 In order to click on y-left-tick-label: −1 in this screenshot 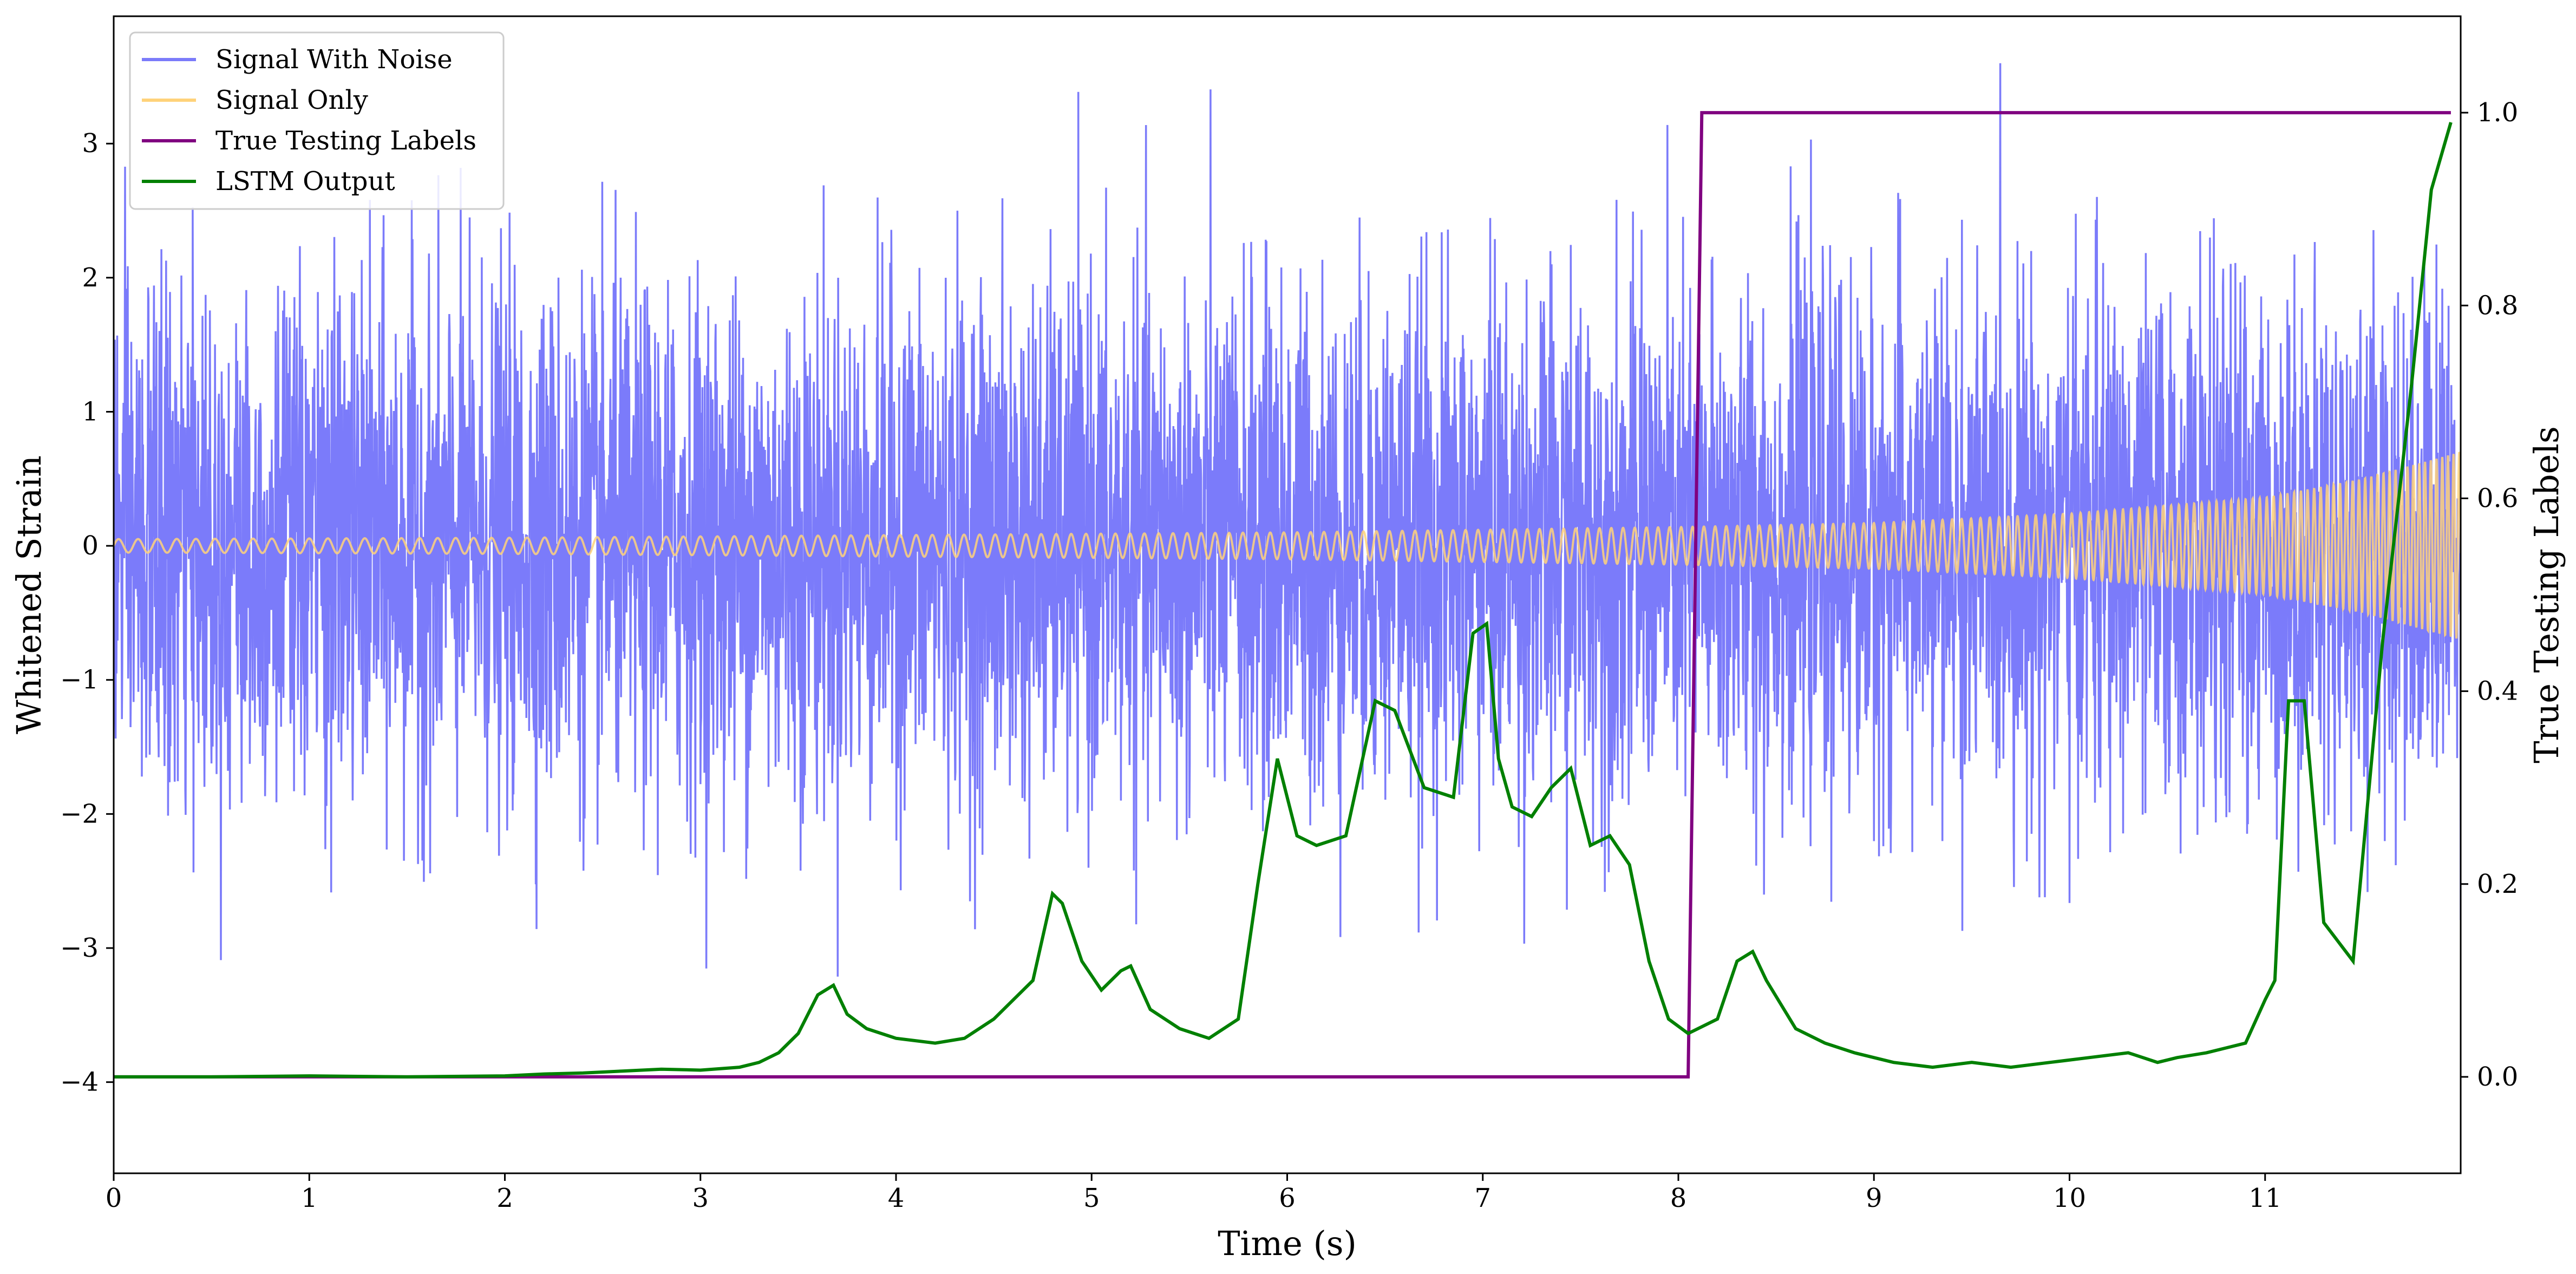, I will do `click(79, 680)`.